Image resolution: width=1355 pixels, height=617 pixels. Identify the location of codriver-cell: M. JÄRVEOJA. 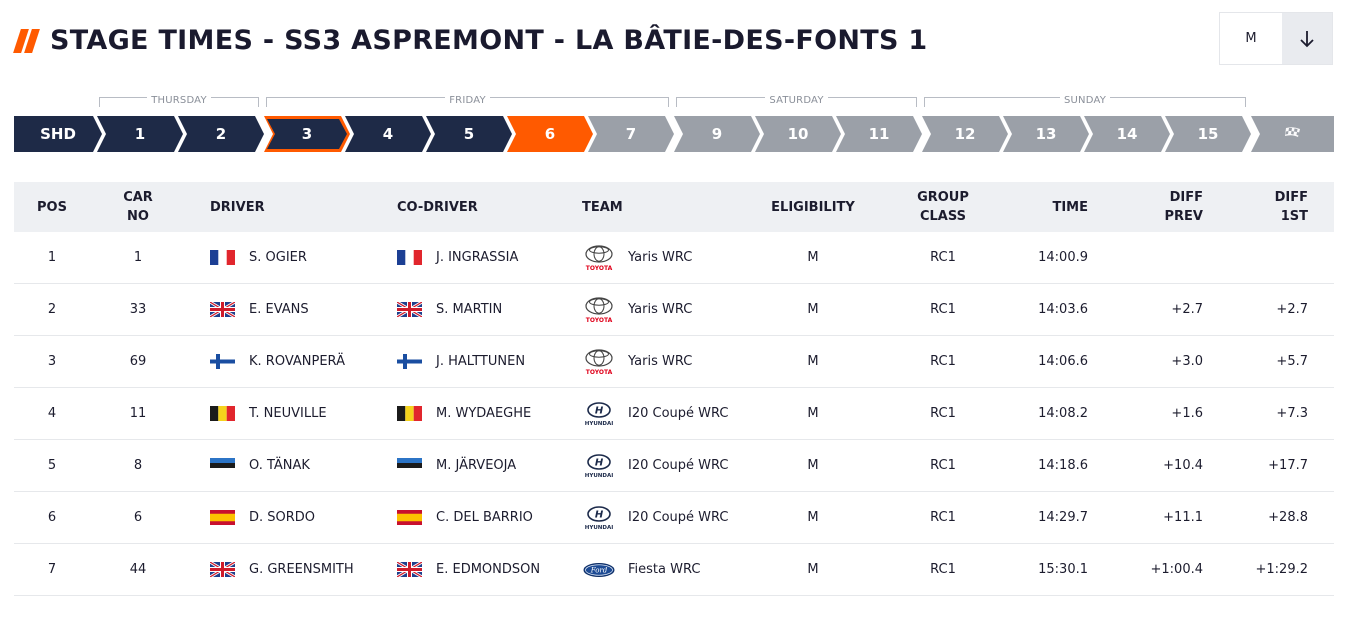
(487, 465).